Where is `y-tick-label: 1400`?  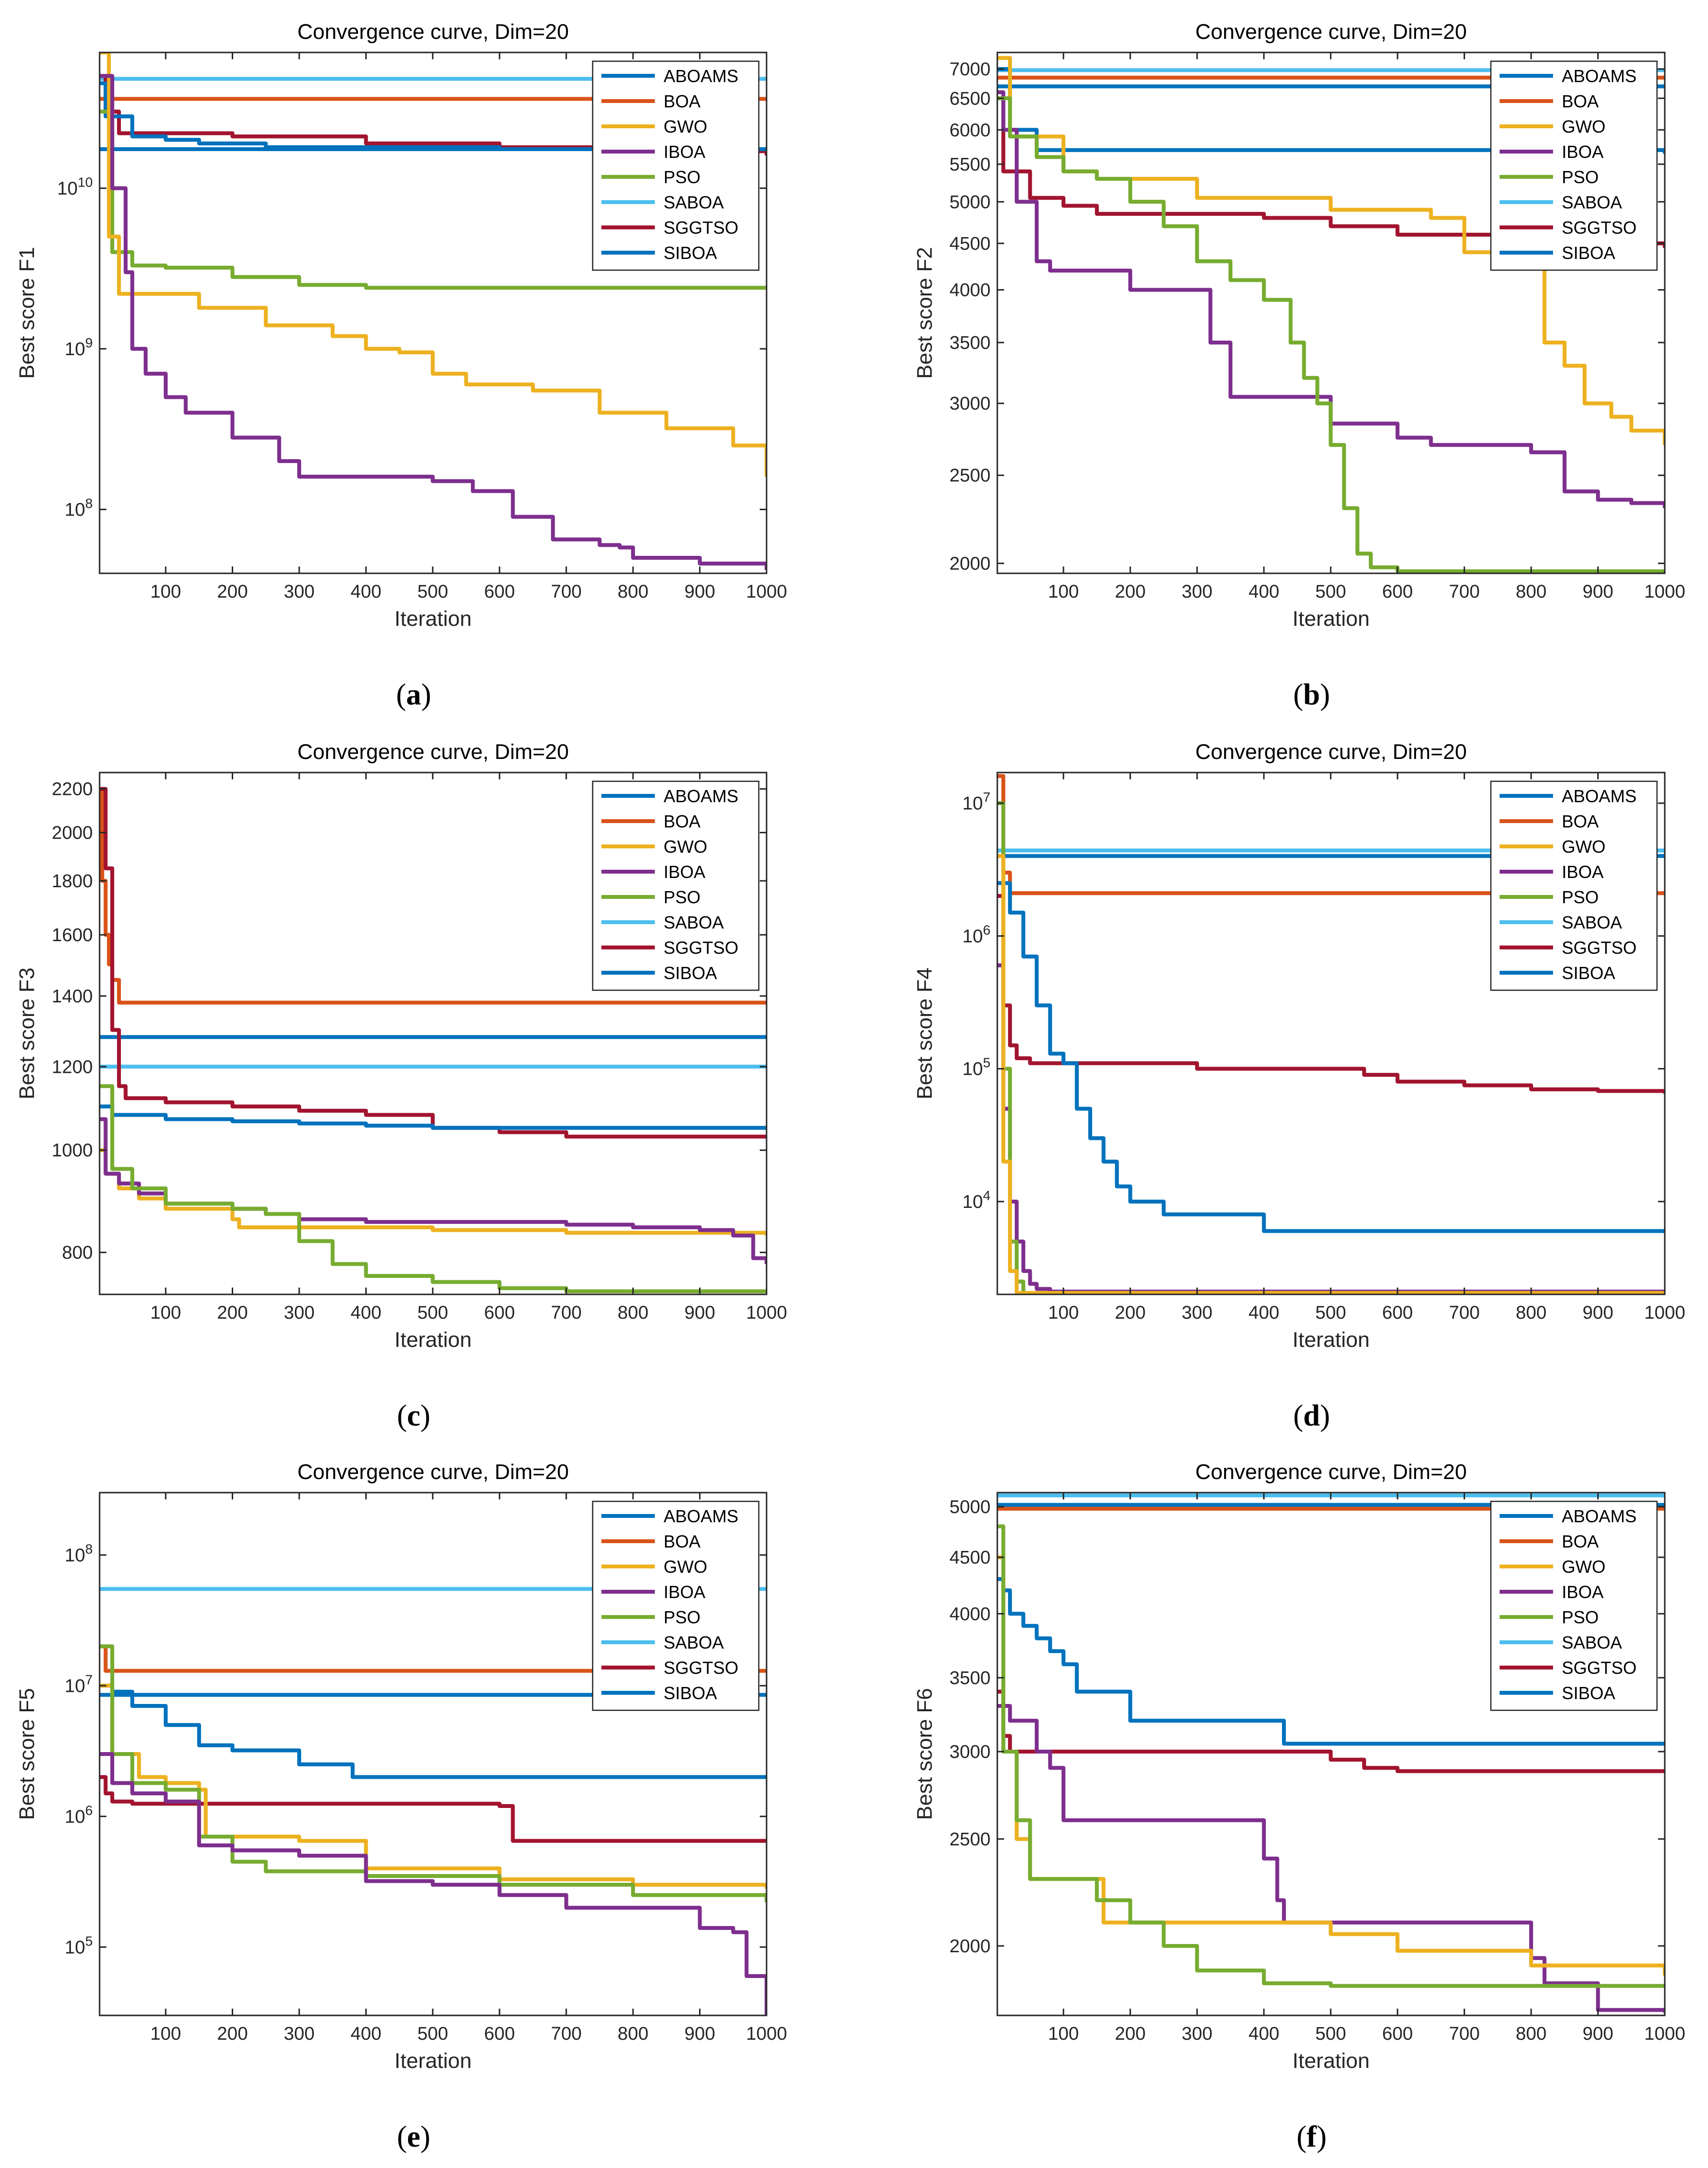
y-tick-label: 1400 is located at coordinates (72, 996).